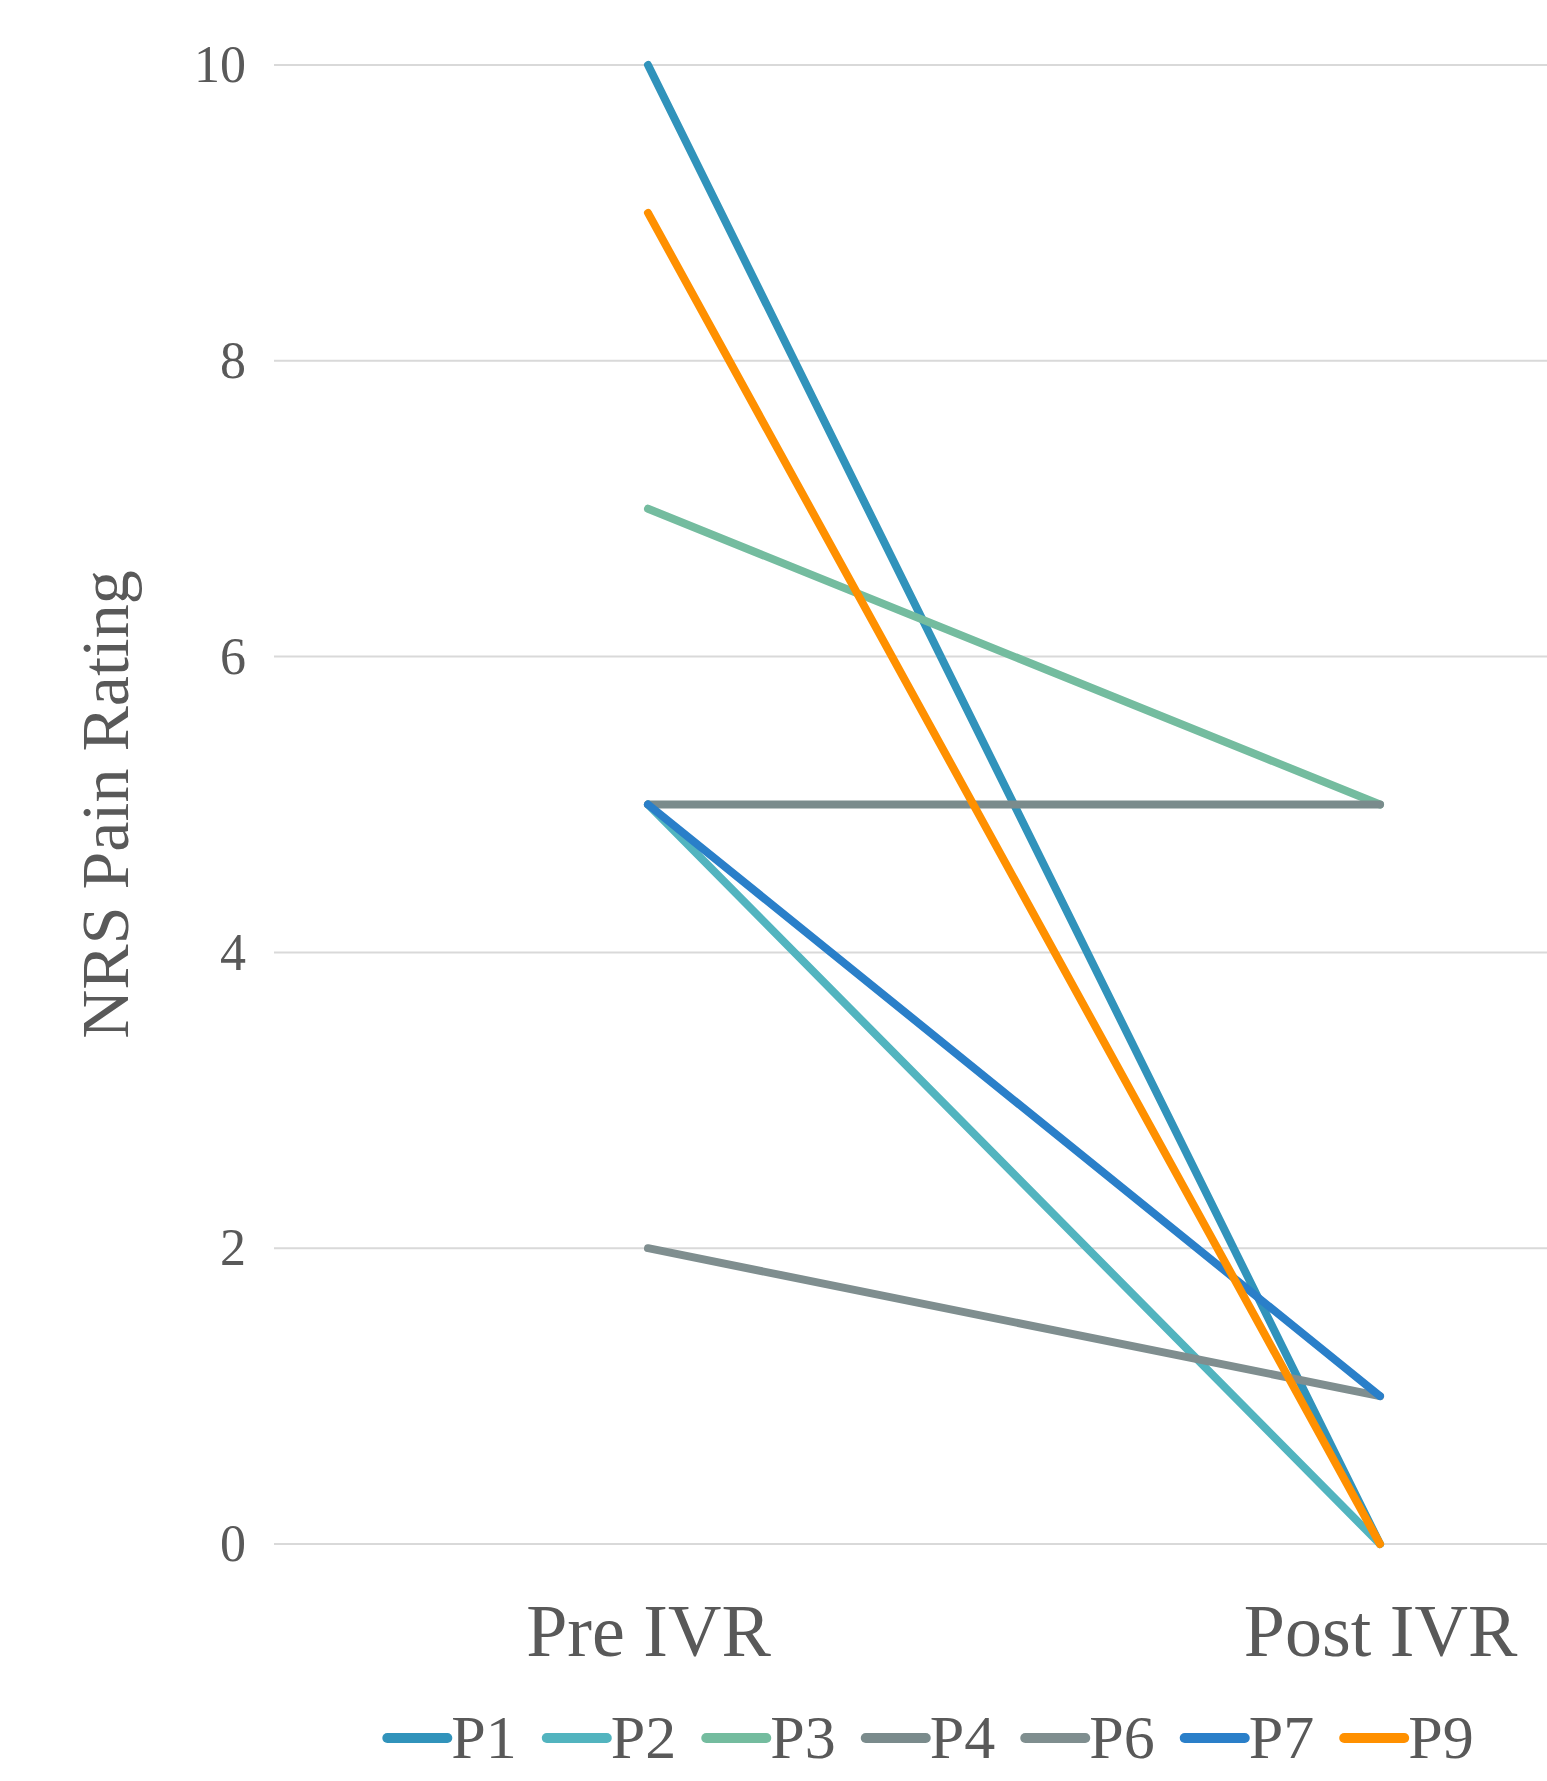  What do you see at coordinates (643, 1737) in the screenshot?
I see `legend-label: P2` at bounding box center [643, 1737].